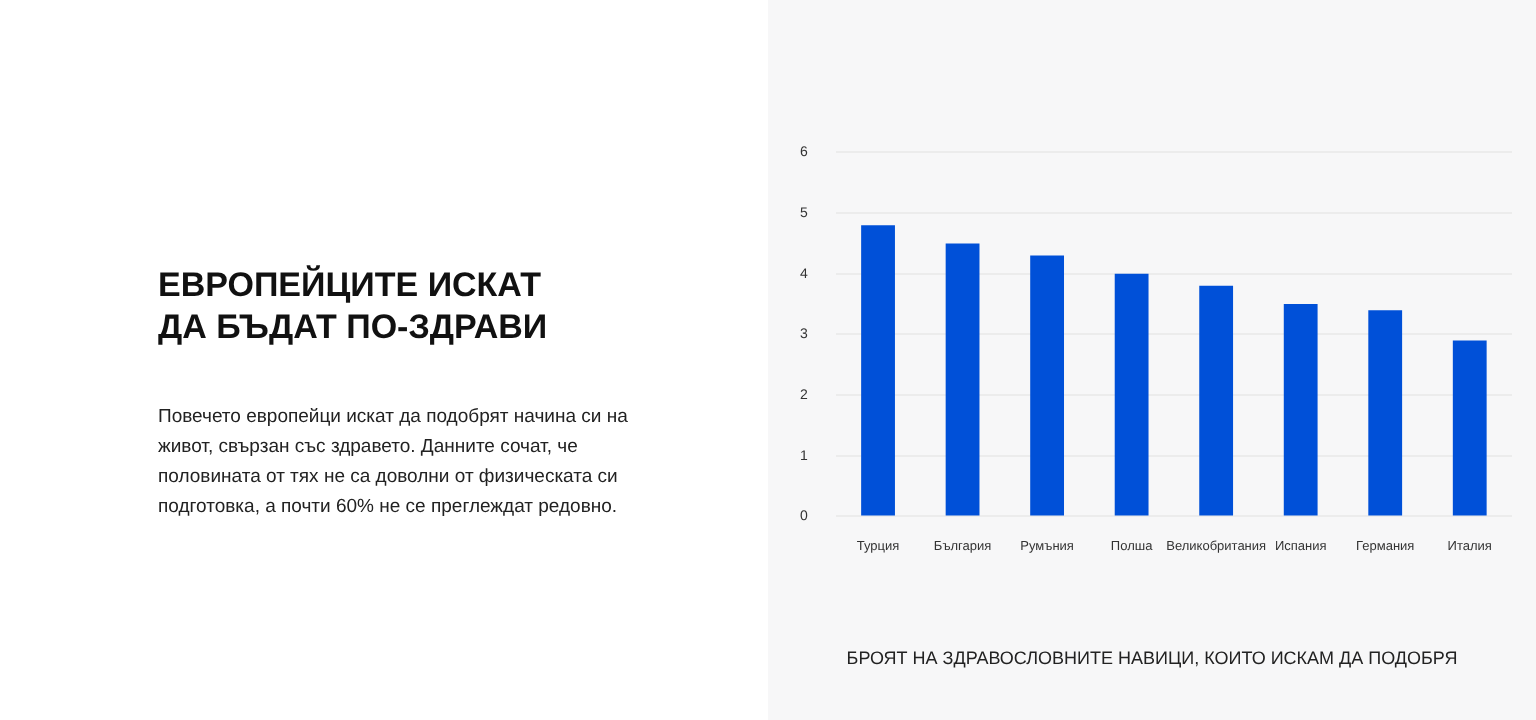 The width and height of the screenshot is (1536, 720). Describe the element at coordinates (1152, 658) in the screenshot. I see `text: БРОЯТ НА ЗДРАВОСЛОВНИТЕ НАВИЦИ, КОИТО ИСКАМ ДА ПОДОБРЯ` at that location.